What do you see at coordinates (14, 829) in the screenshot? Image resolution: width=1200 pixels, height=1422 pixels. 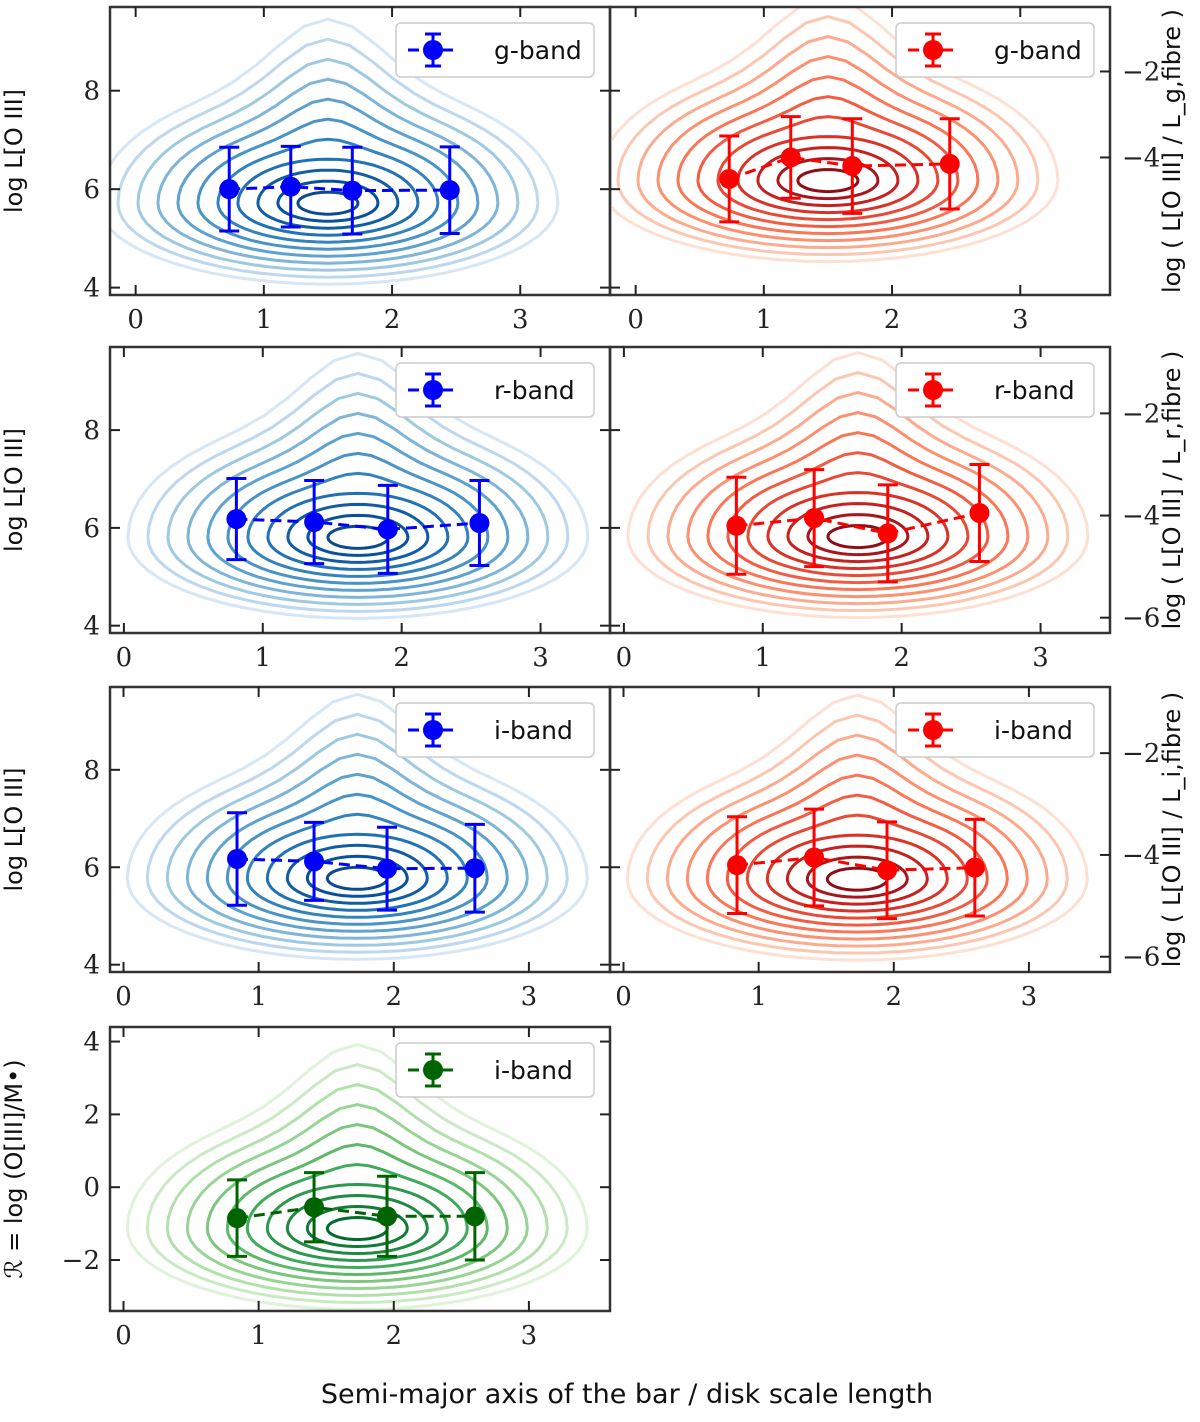 I see `y-axis-label: log L[O III]` at bounding box center [14, 829].